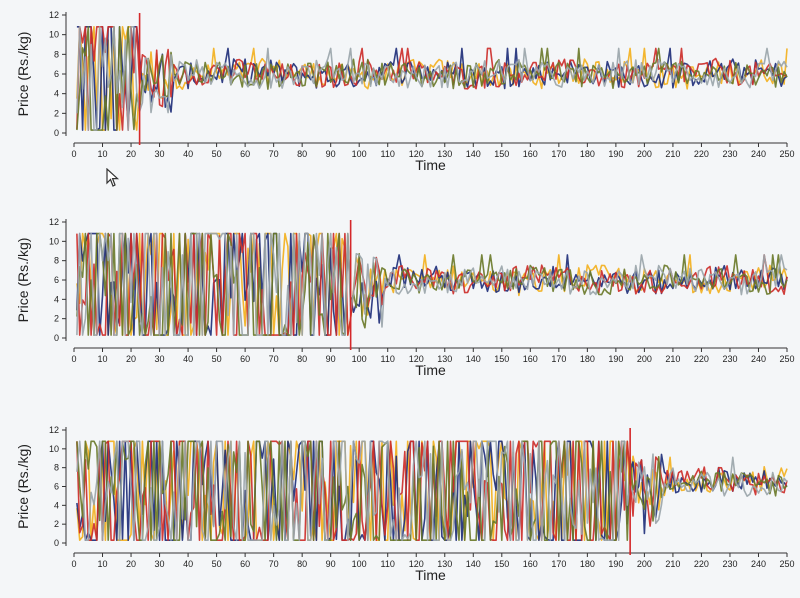 This screenshot has height=598, width=800. What do you see at coordinates (56, 54) in the screenshot?
I see `y-tick-label: 8` at bounding box center [56, 54].